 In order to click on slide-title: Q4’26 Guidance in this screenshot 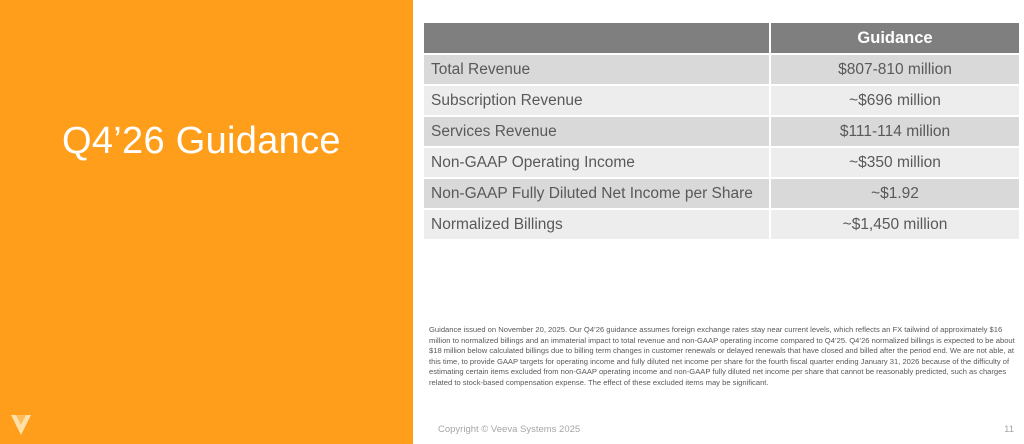, I will do `click(201, 141)`.